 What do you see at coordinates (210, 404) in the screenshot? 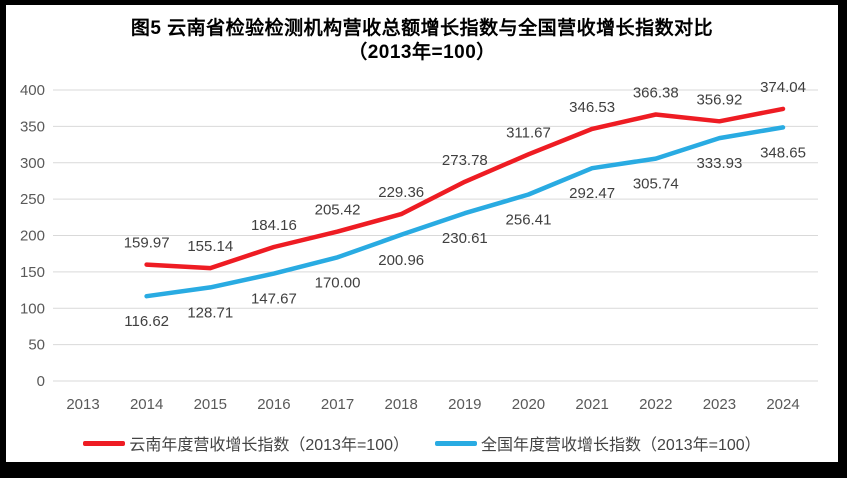
I see `x-tick-label: 2015` at bounding box center [210, 404].